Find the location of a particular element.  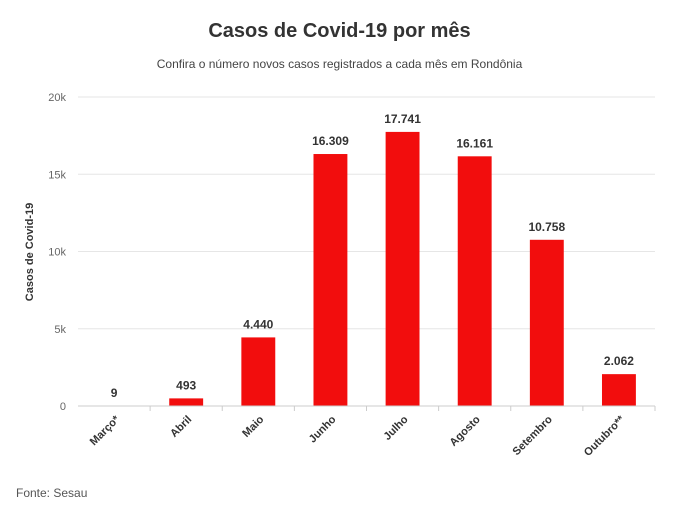

y-tick-label: 10k is located at coordinates (57, 253).